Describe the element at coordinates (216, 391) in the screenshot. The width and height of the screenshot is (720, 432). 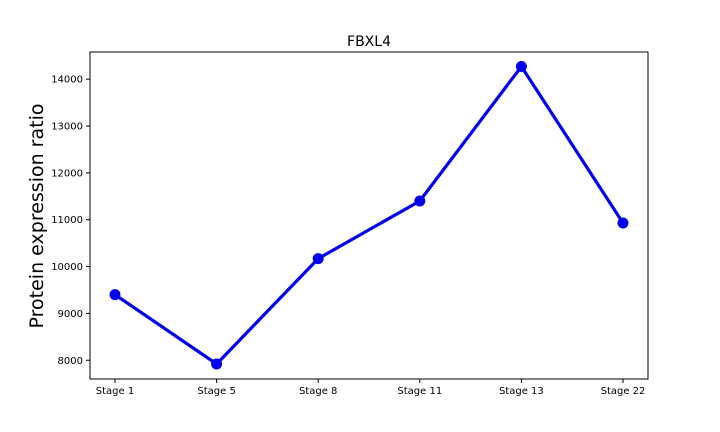
I see `x-tick-label: Stage 5` at that location.